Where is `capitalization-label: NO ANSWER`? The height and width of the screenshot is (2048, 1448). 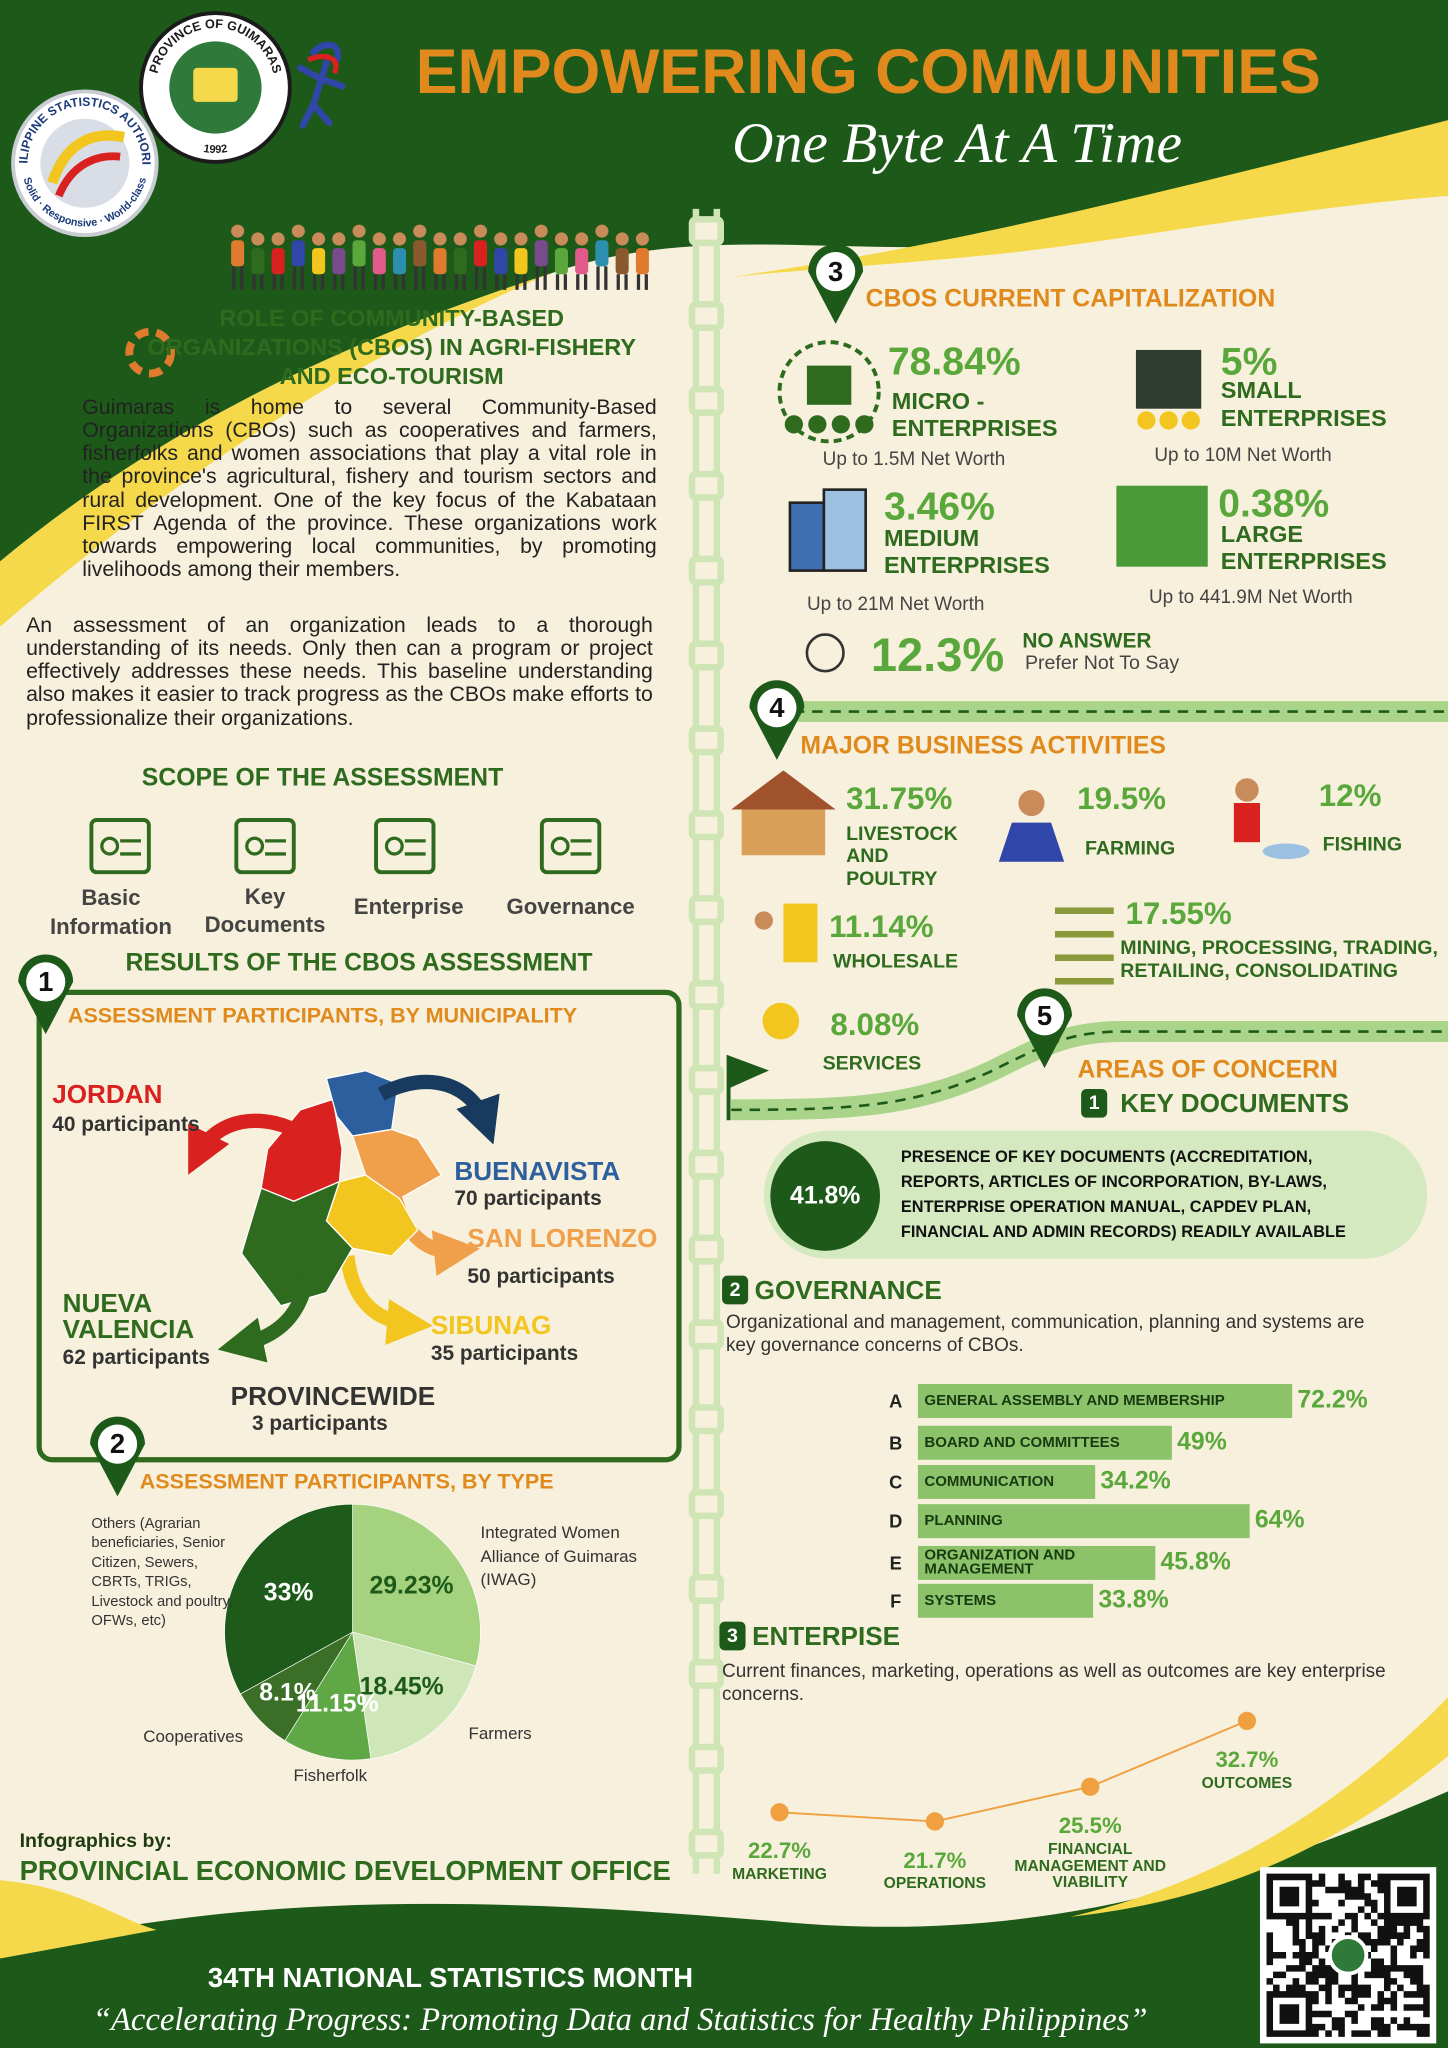
capitalization-label: NO ANSWER is located at coordinates (1087, 641).